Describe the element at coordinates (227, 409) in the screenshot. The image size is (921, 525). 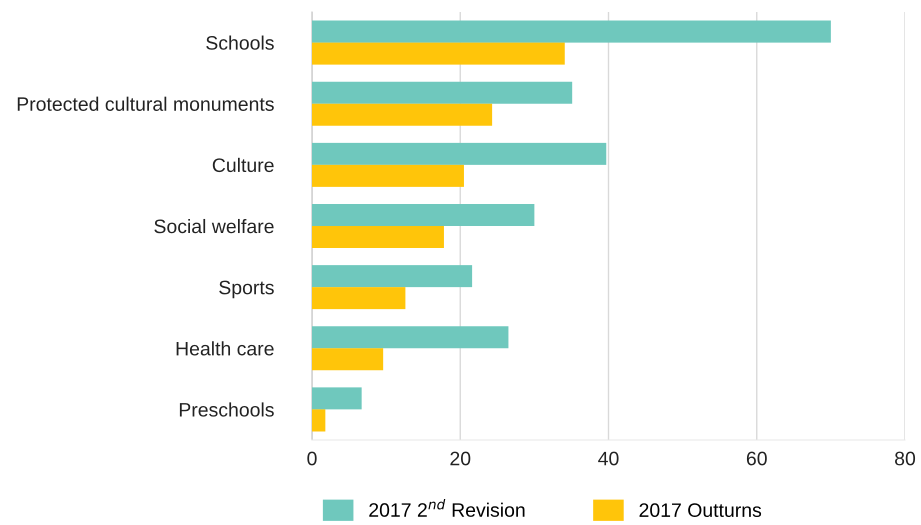
I see `y-tick-label: Preschools` at that location.